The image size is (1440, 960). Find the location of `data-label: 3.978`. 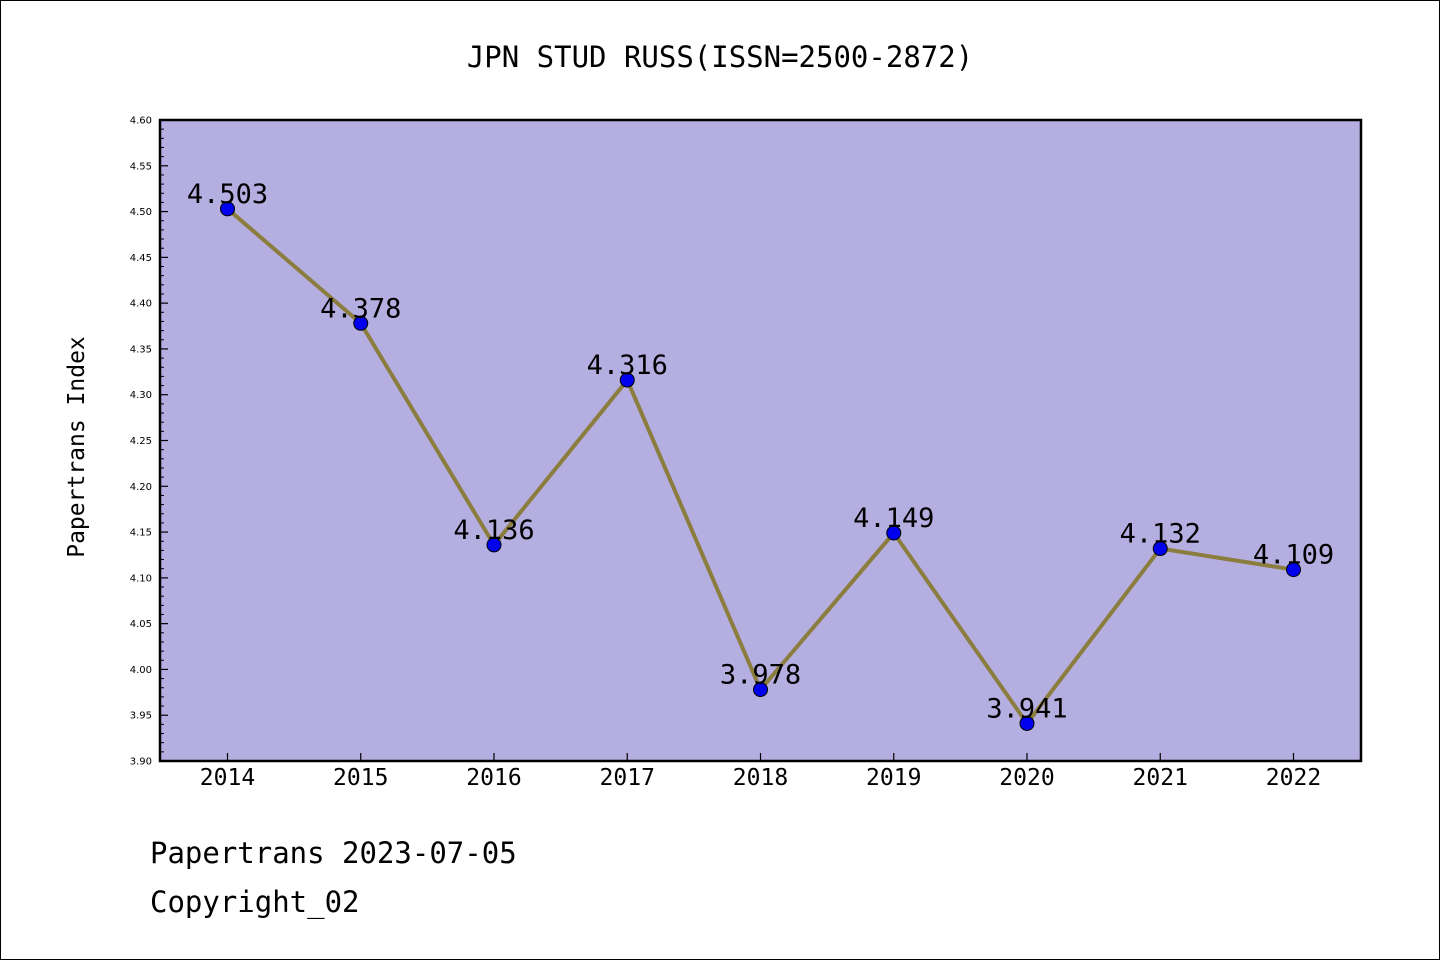

data-label: 3.978 is located at coordinates (760, 675).